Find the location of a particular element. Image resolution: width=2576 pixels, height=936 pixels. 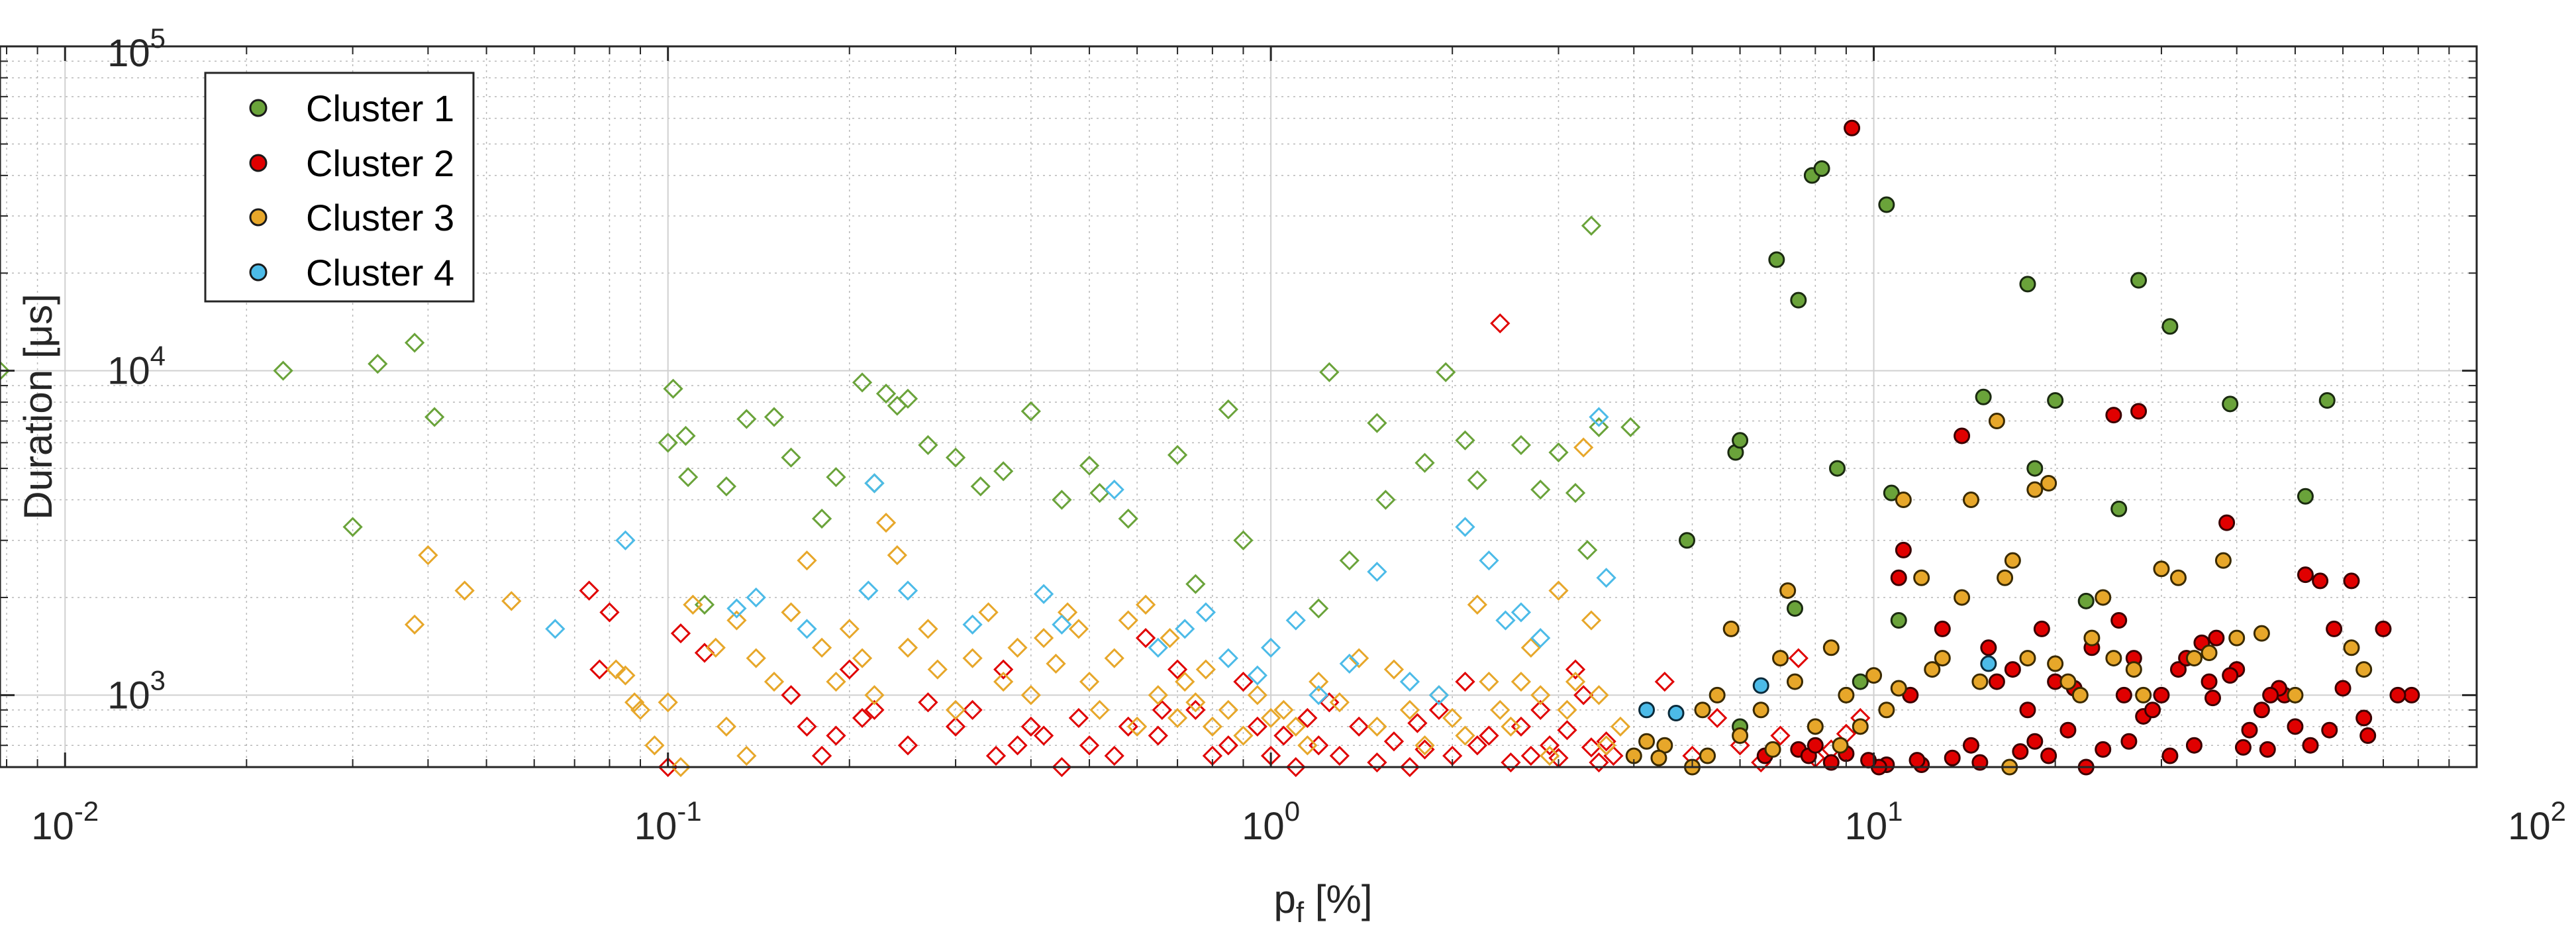

legend-label-cluster-4: Cluster 4 is located at coordinates (380, 272).